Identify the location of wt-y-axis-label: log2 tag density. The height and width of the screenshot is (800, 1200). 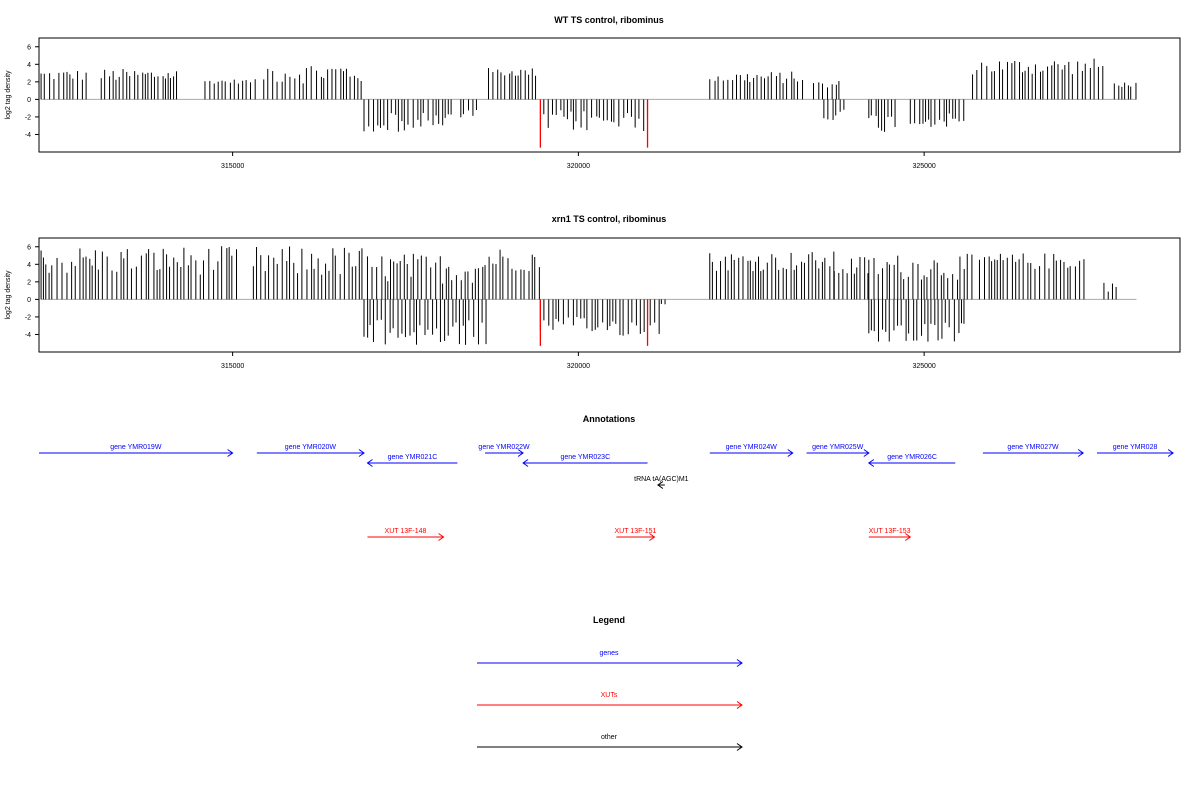
(8, 95).